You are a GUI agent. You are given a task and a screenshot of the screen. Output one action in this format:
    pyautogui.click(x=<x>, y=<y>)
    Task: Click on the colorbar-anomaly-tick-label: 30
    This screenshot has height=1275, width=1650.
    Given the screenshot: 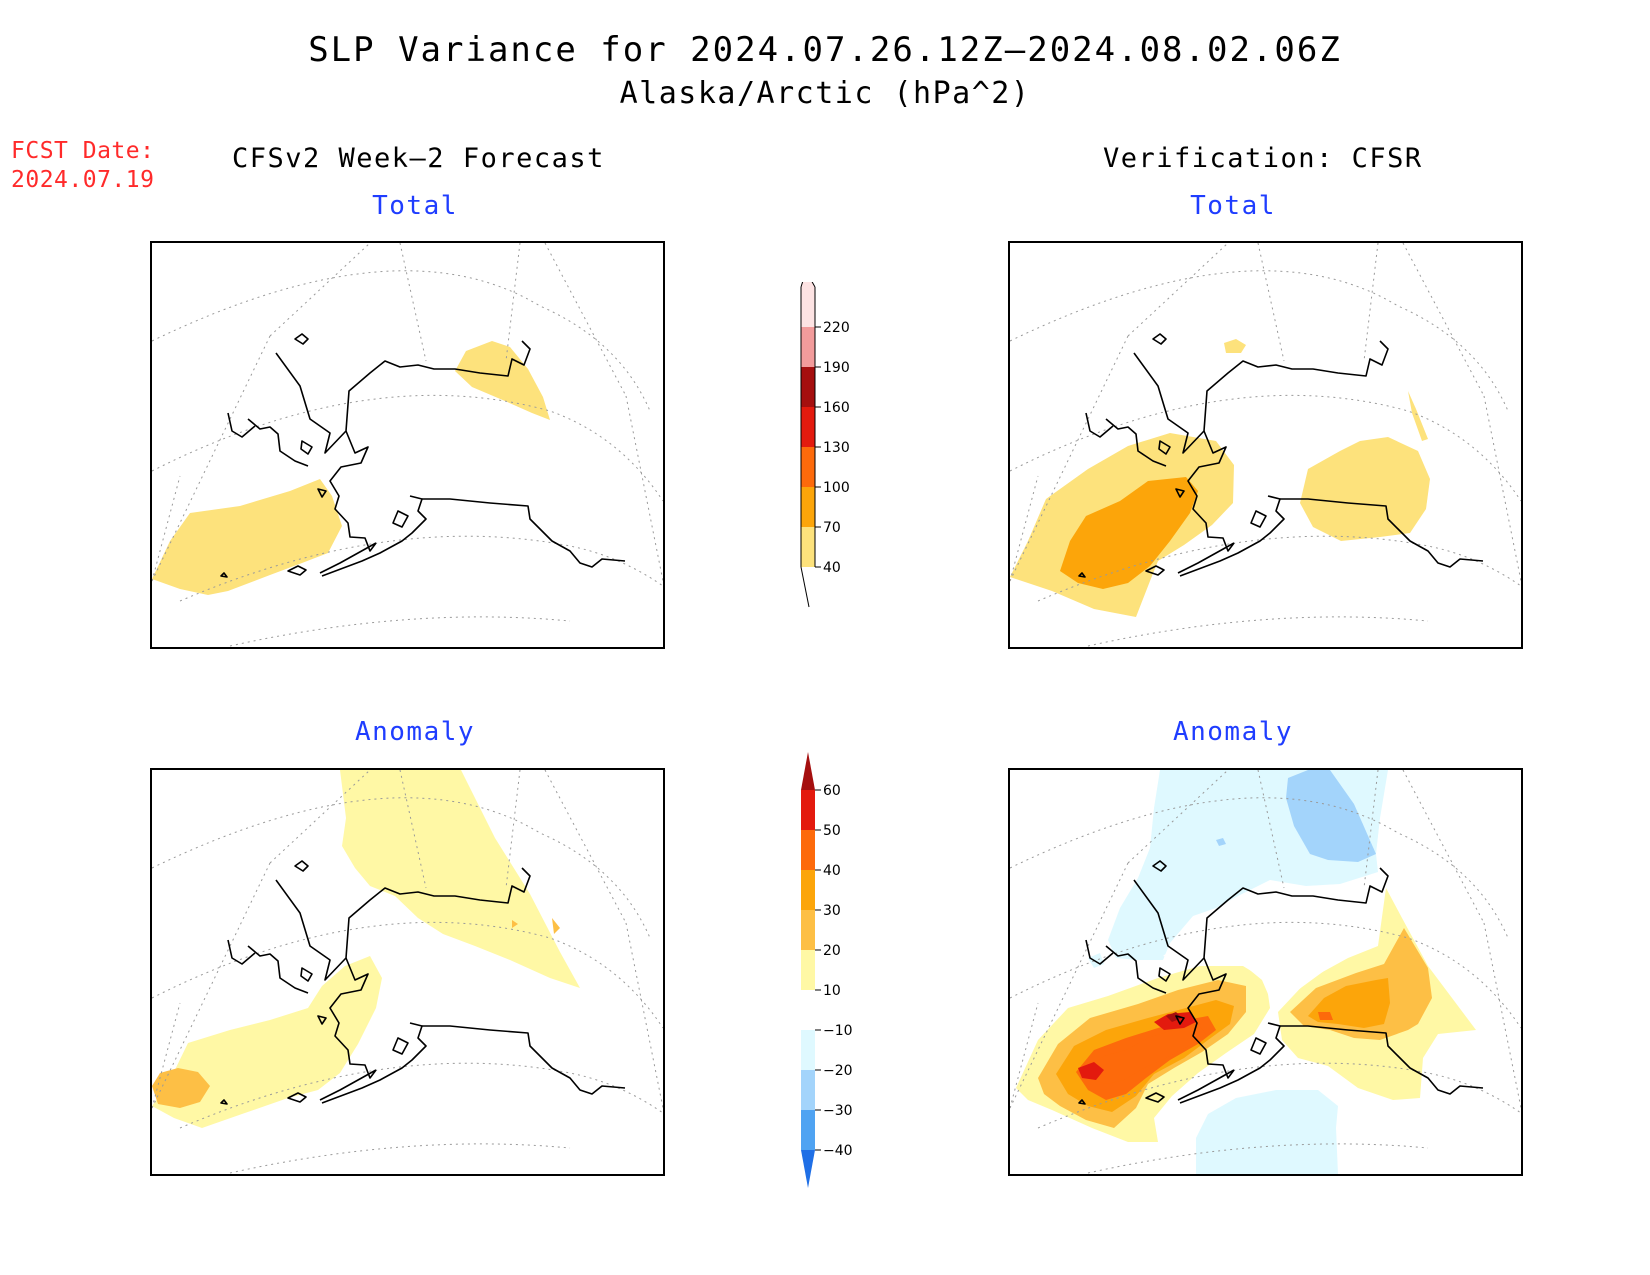 What is the action you would take?
    pyautogui.click(x=832, y=911)
    